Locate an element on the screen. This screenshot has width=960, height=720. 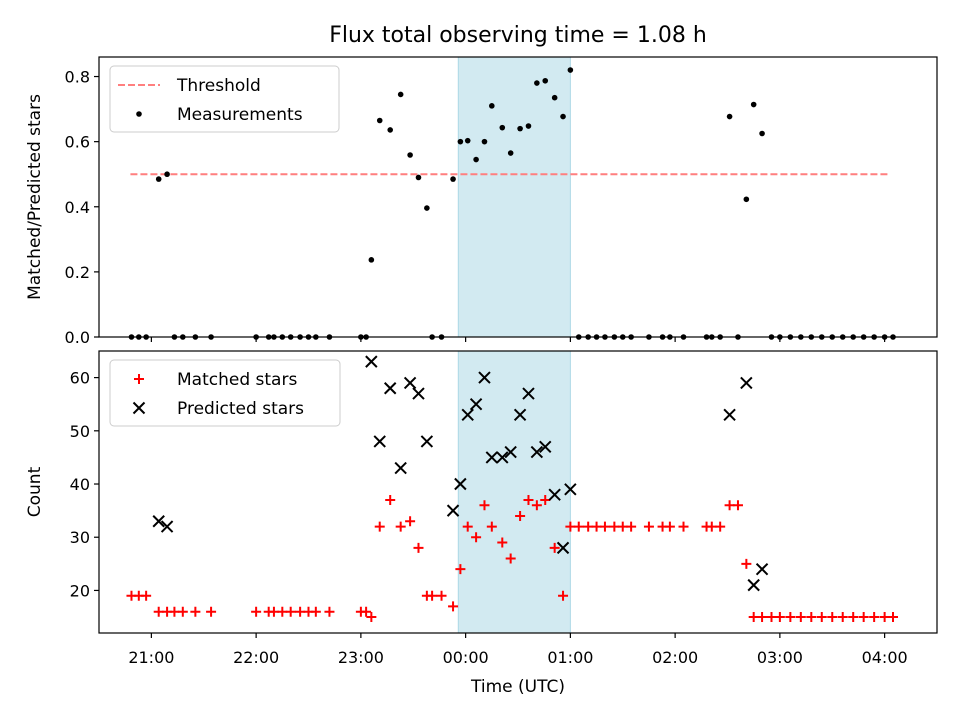
y-tick-label: 0.2 is located at coordinates (77, 272).